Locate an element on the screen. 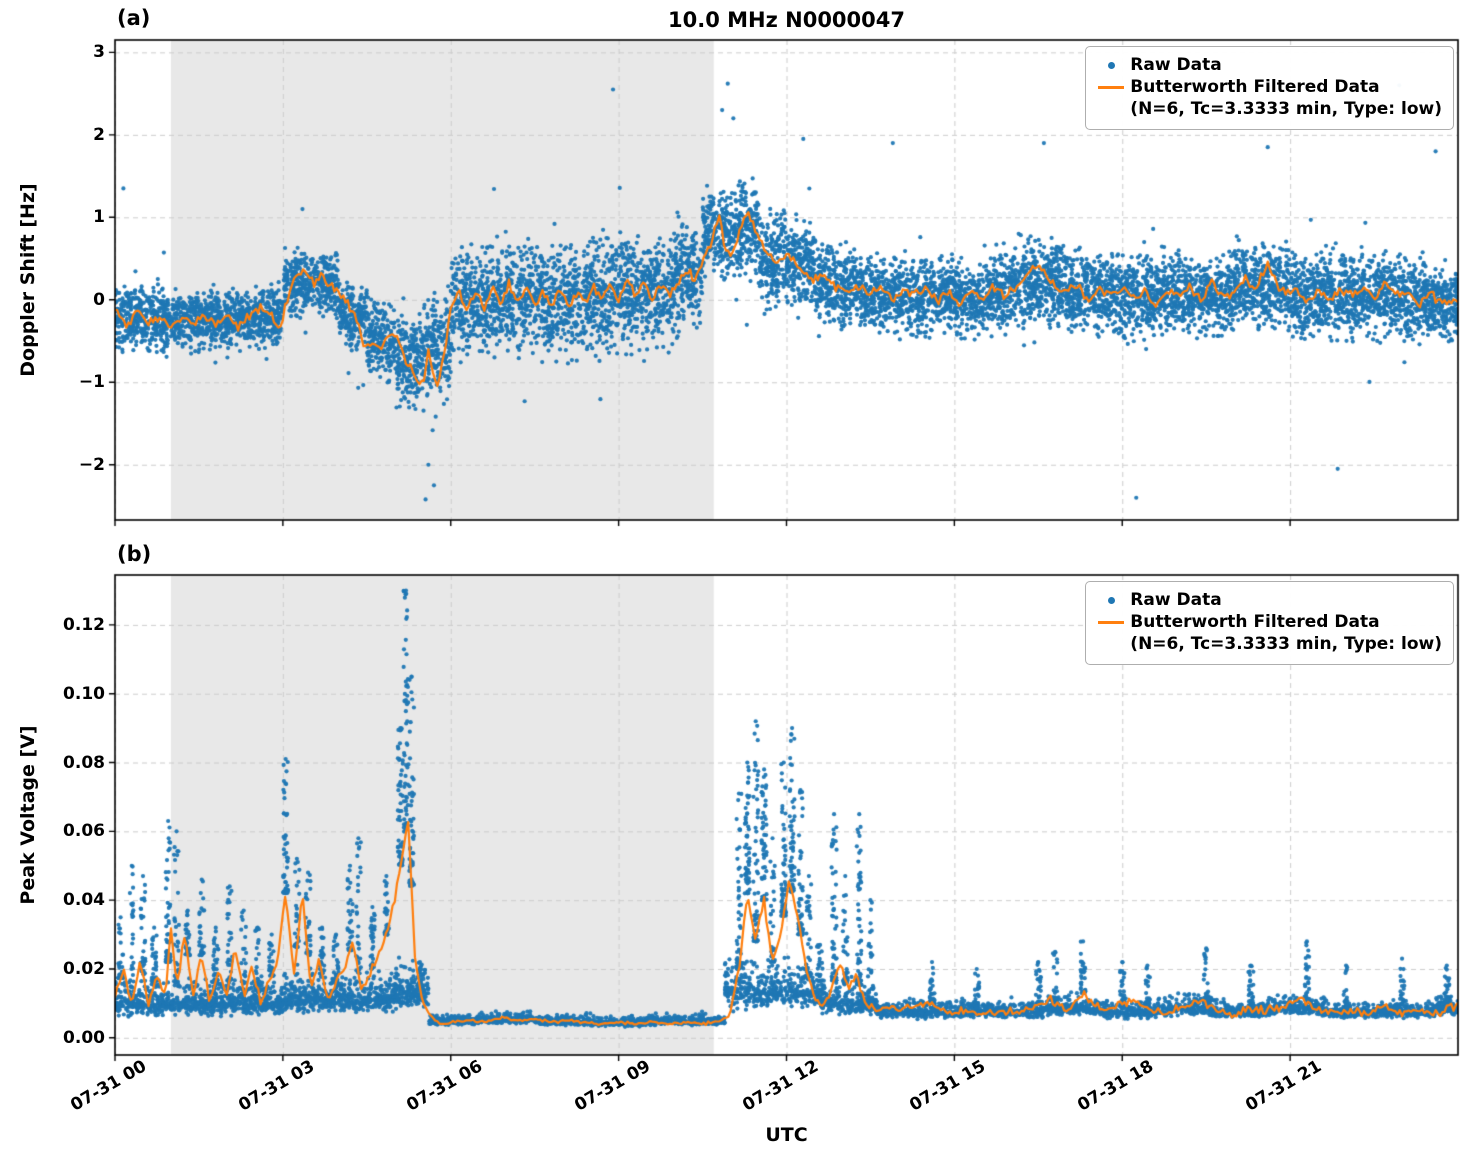 The image size is (1472, 1172). panel-b-y-axis-label: Peak Voltage [V] is located at coordinates (28, 815).